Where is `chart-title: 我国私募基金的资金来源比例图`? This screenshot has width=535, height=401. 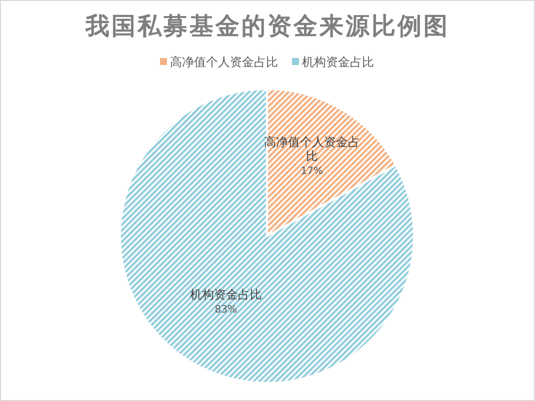
chart-title: 我国私募基金的资金来源比例图 is located at coordinates (267, 26).